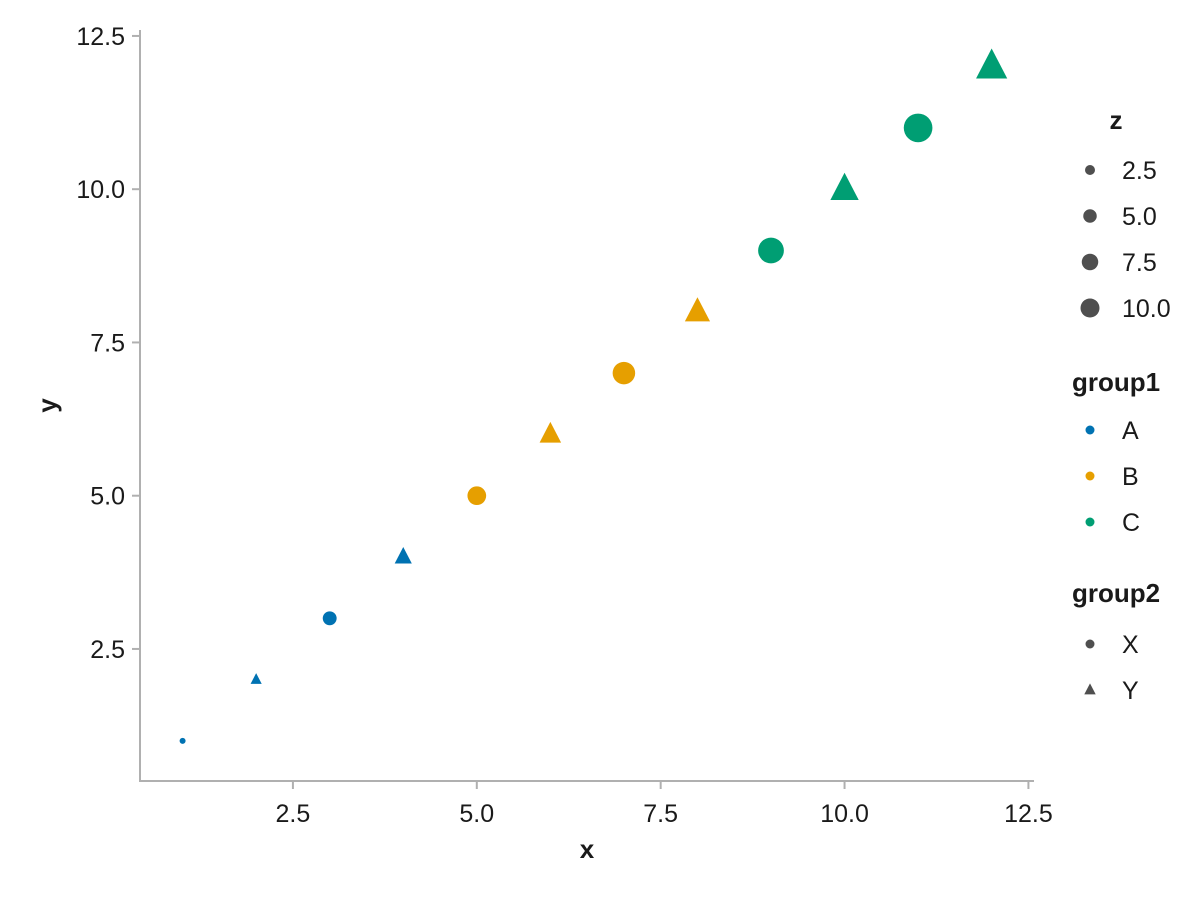 This screenshot has width=1200, height=905. What do you see at coordinates (1130, 691) in the screenshot?
I see `legend-shape-label: Y` at bounding box center [1130, 691].